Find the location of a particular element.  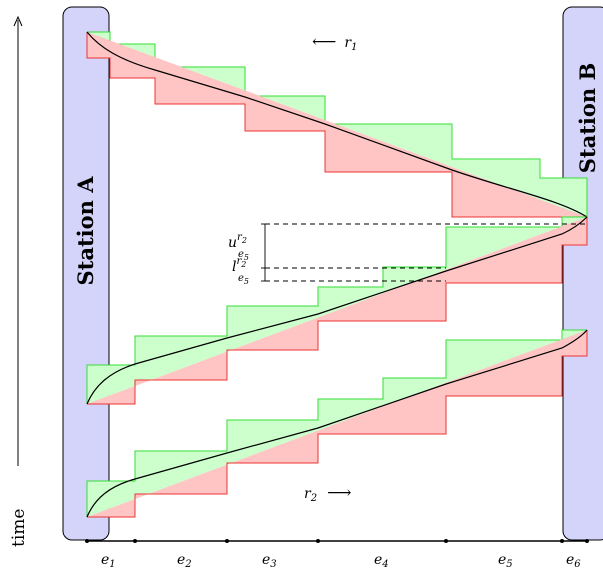

route-r2-label: r2 ⟶ is located at coordinates (327, 493).